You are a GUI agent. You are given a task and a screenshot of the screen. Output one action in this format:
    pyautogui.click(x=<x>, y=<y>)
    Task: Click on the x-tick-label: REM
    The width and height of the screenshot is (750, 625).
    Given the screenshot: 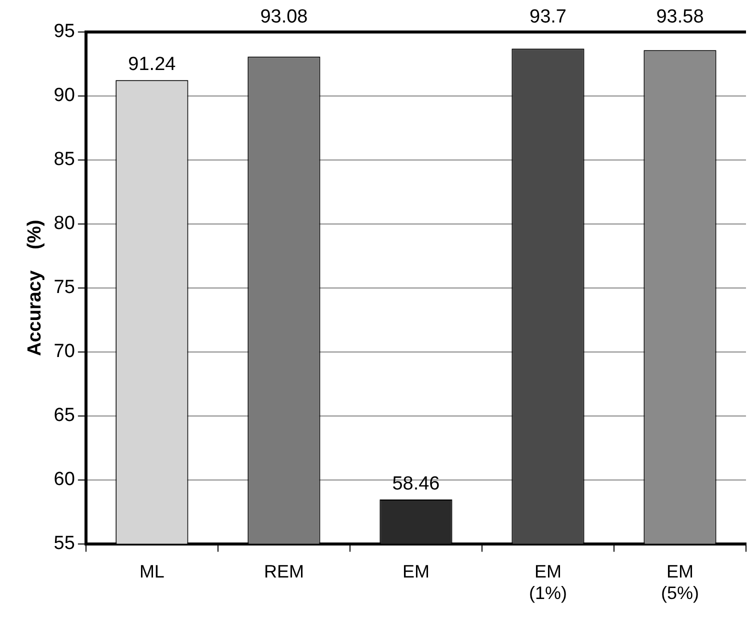 What is the action you would take?
    pyautogui.click(x=284, y=572)
    